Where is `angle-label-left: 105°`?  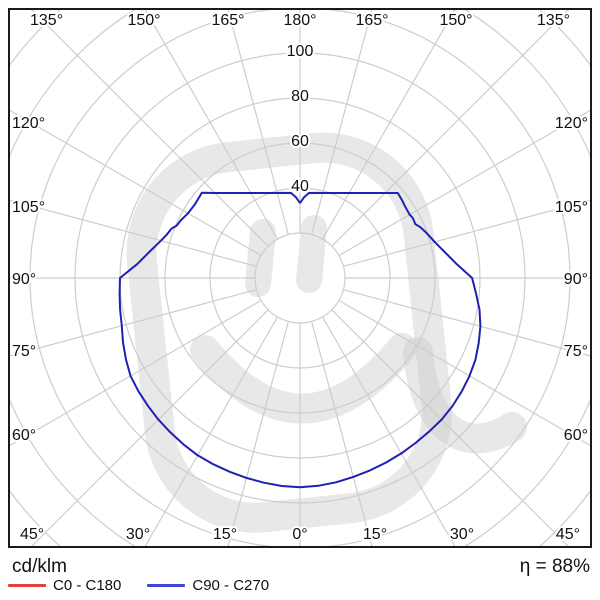 angle-label-left: 105° is located at coordinates (28, 207).